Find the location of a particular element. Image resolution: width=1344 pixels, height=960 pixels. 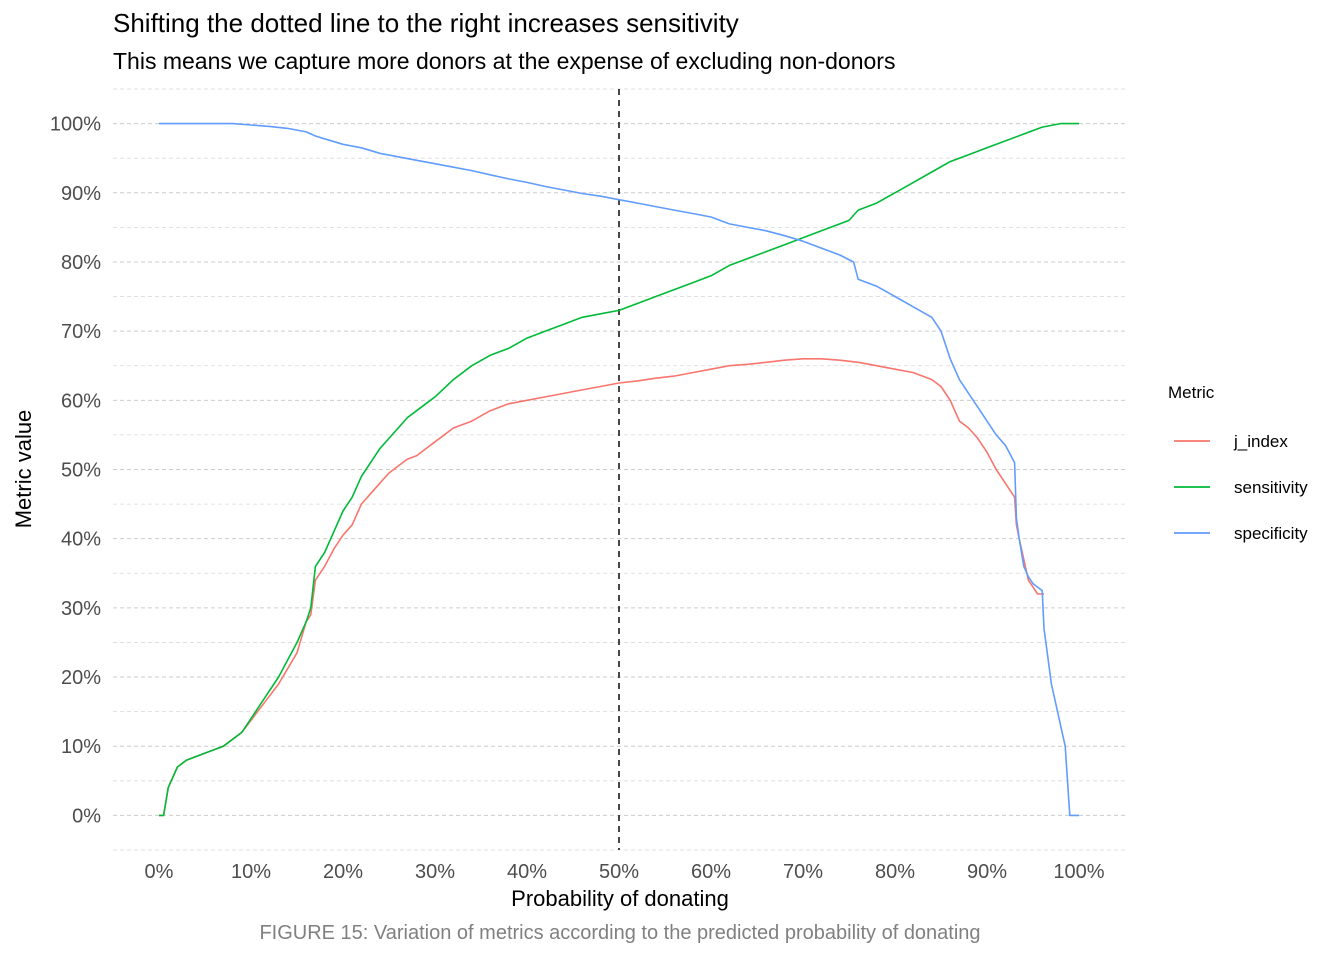

x-tick-label: 60% is located at coordinates (711, 872).